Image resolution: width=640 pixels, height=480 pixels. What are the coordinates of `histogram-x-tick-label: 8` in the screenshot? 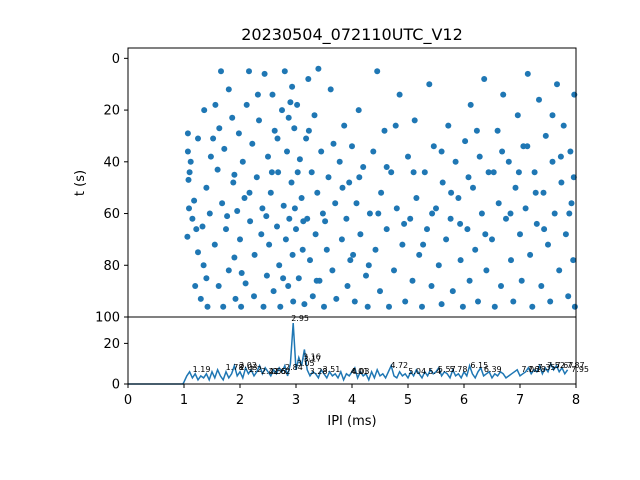 It's located at (576, 400).